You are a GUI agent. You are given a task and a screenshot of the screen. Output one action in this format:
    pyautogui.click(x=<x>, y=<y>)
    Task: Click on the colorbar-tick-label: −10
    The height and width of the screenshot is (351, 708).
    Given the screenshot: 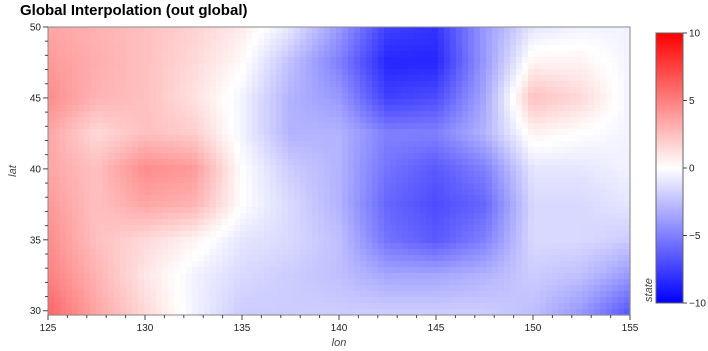 What is the action you would take?
    pyautogui.click(x=697, y=304)
    